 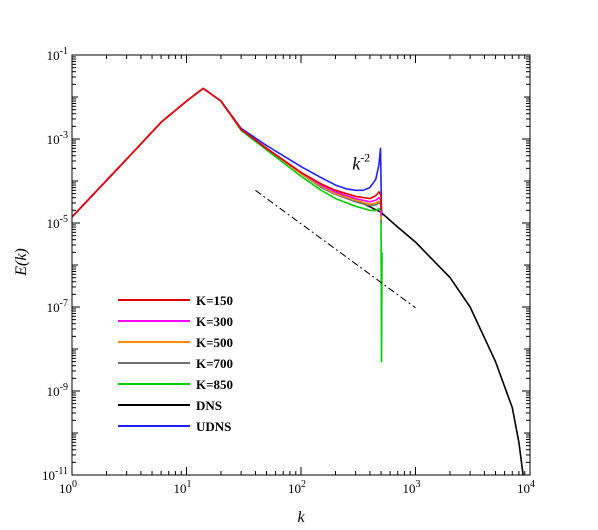 I want to click on x-tick-label-exponent: 1, so click(x=189, y=484).